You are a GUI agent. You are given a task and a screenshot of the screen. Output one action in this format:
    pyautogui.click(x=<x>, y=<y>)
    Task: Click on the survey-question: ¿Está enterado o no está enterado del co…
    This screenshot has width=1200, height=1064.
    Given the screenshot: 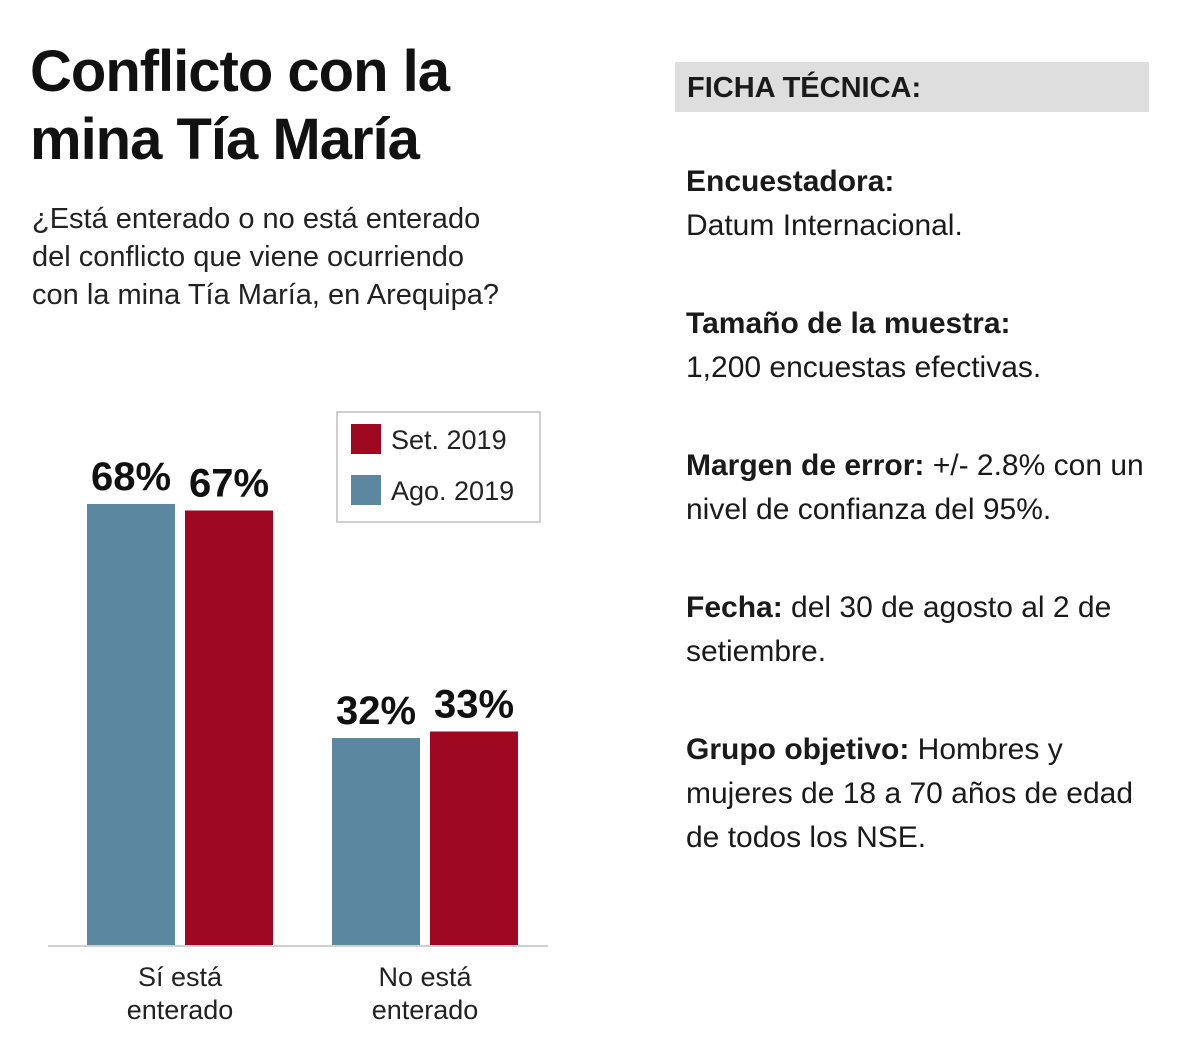 What is the action you would take?
    pyautogui.click(x=265, y=257)
    